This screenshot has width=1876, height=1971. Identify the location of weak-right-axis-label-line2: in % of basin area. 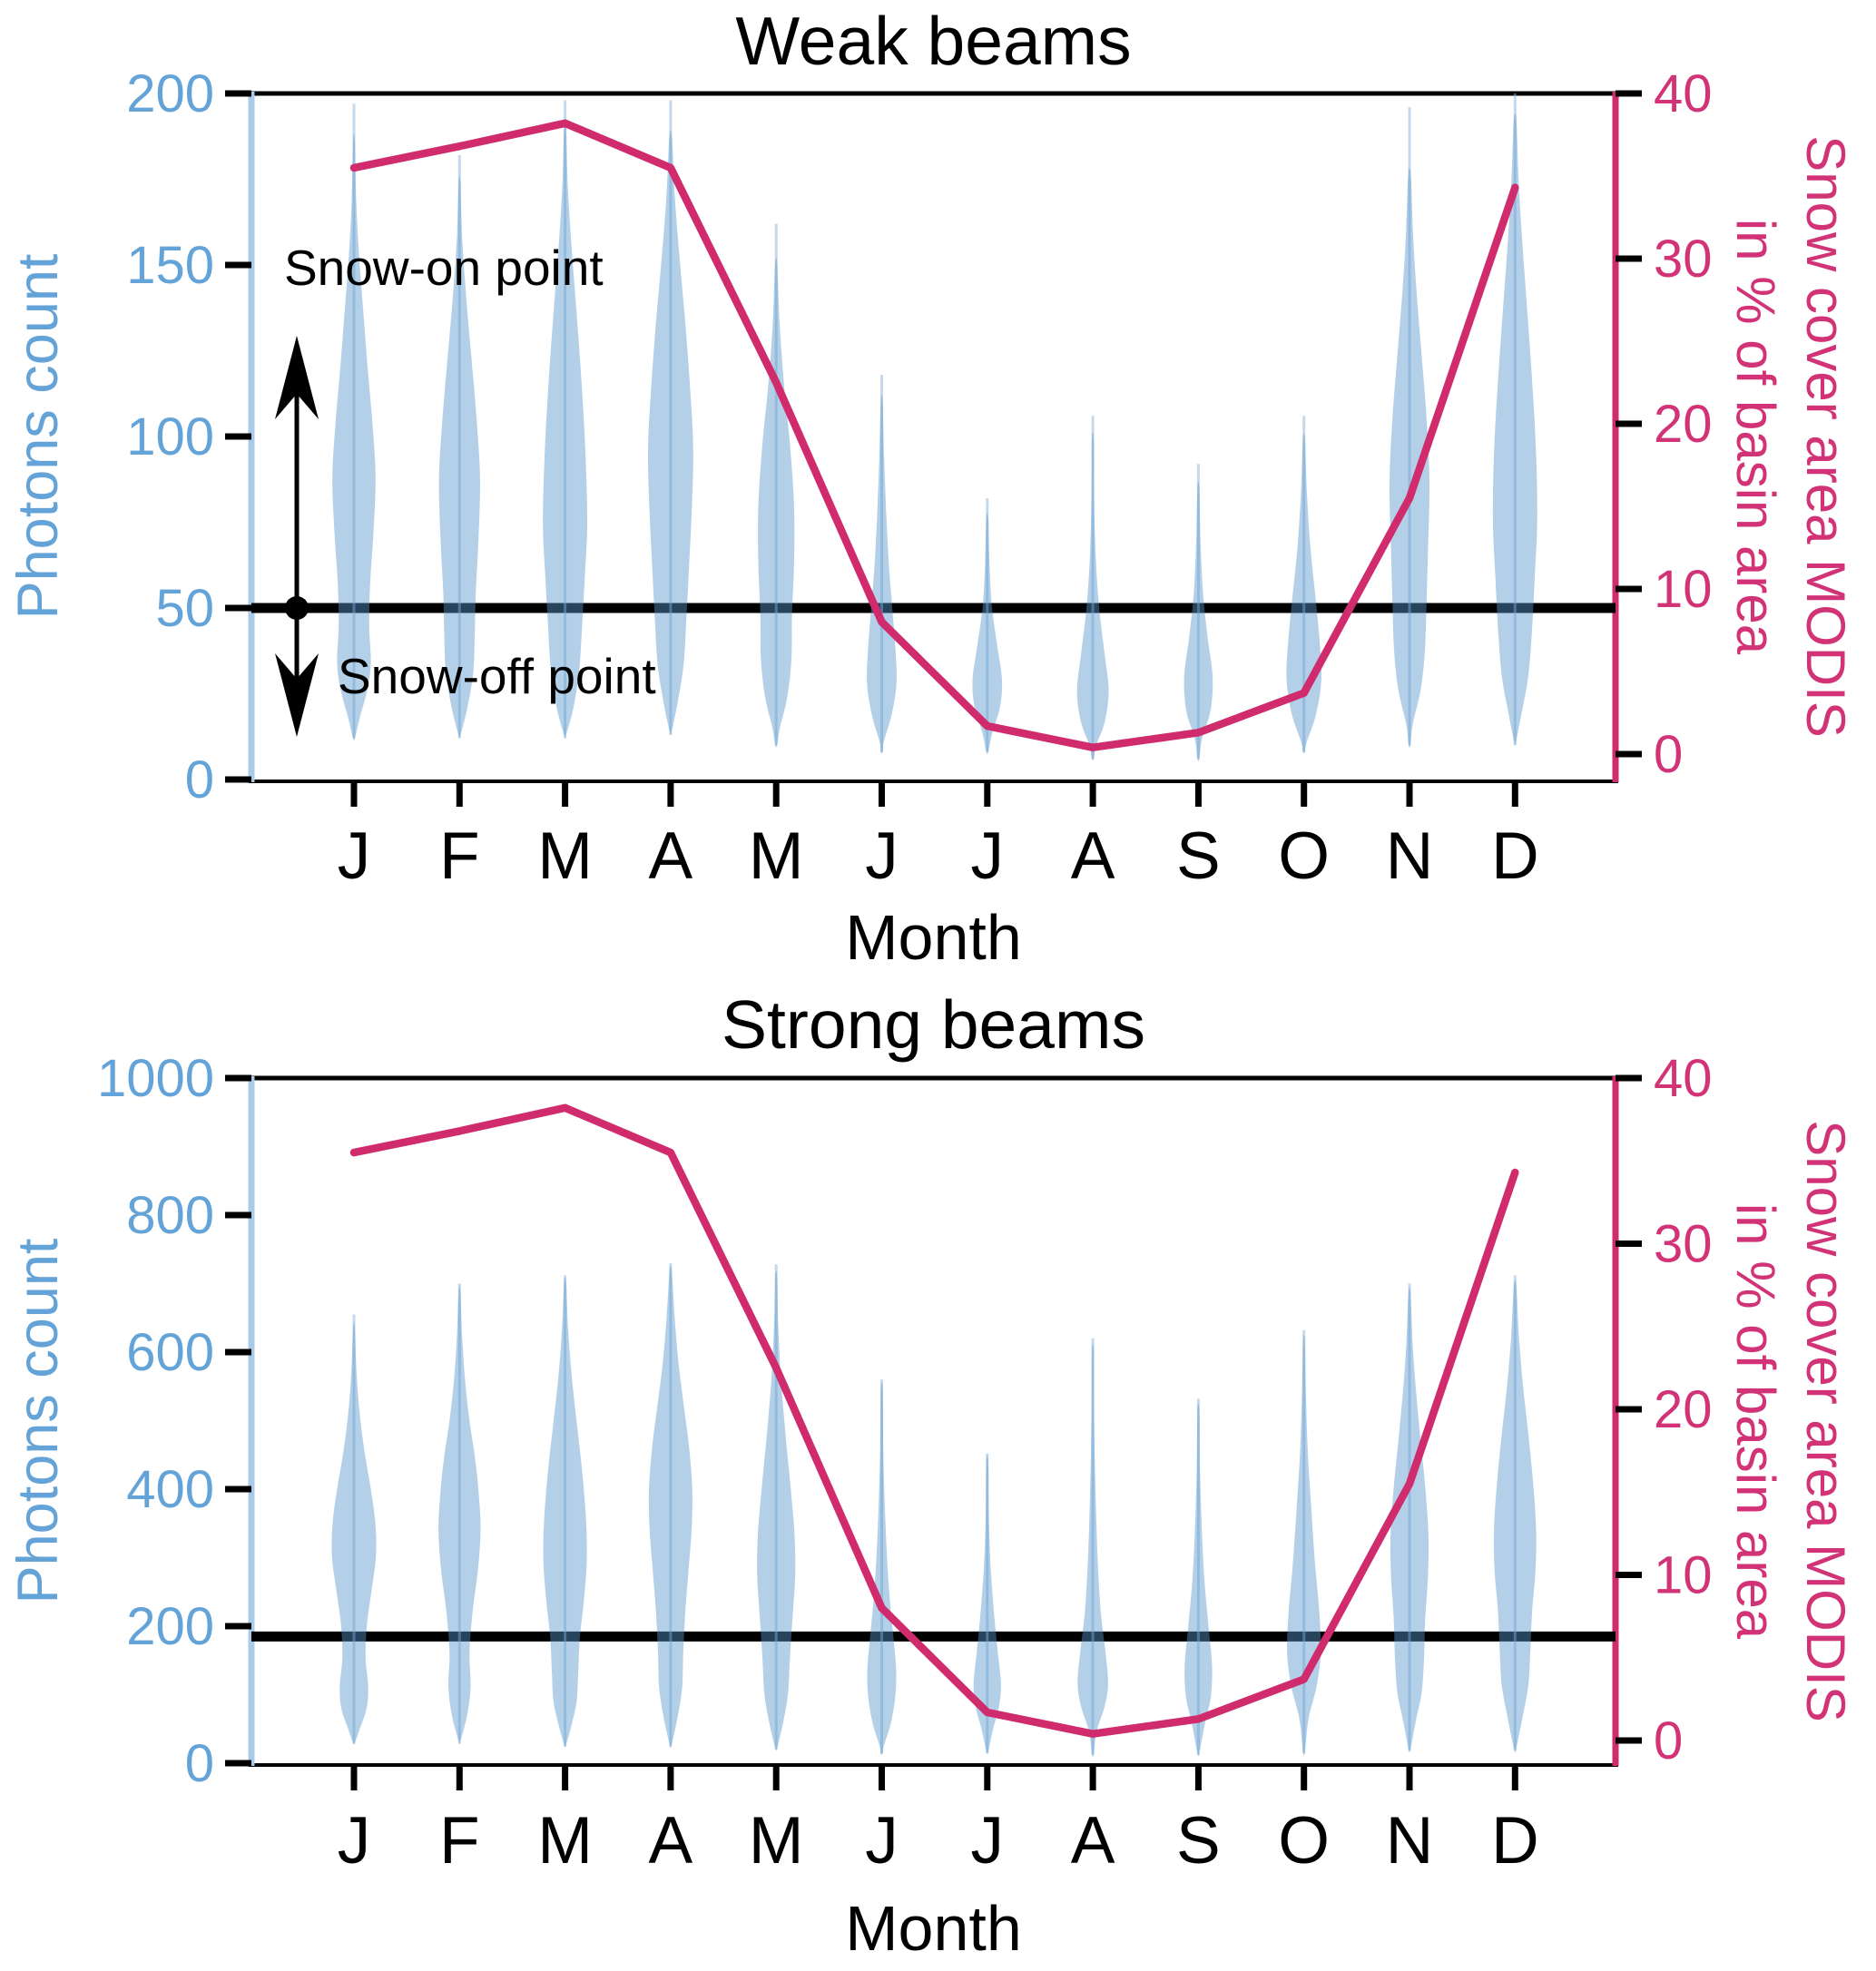
(1756, 436).